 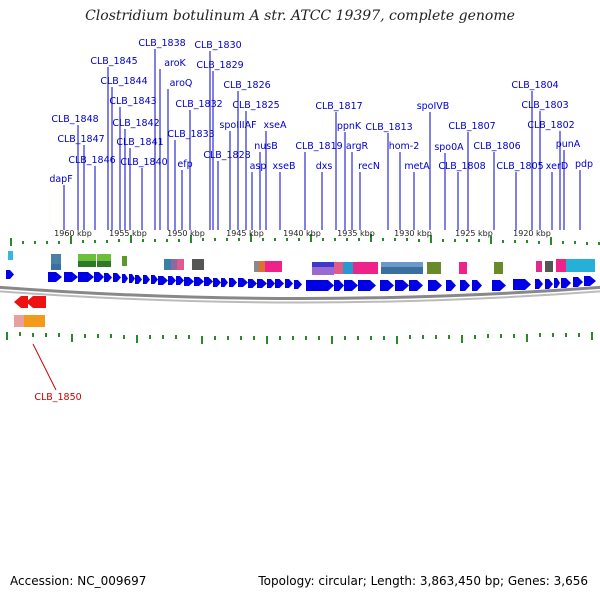 What do you see at coordinates (246, 85) in the screenshot?
I see `gene-label: CLB_1826` at bounding box center [246, 85].